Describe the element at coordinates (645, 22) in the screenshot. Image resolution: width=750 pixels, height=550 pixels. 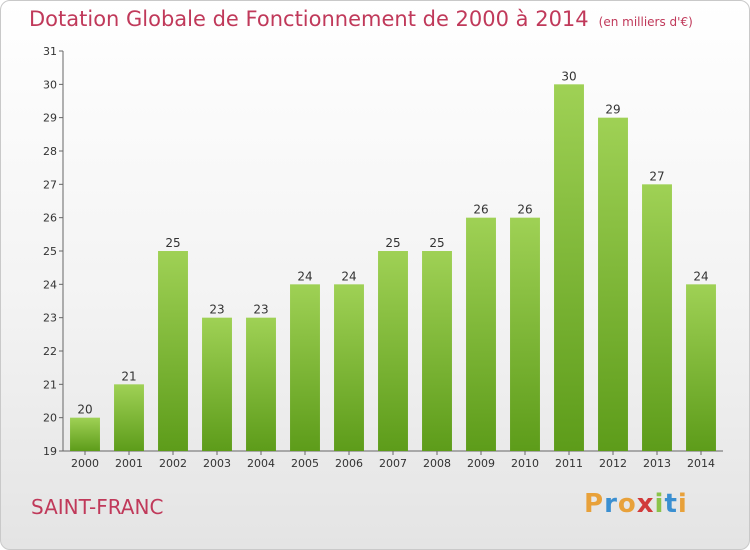
I see `chart-unit: (en milliers d'€)` at that location.